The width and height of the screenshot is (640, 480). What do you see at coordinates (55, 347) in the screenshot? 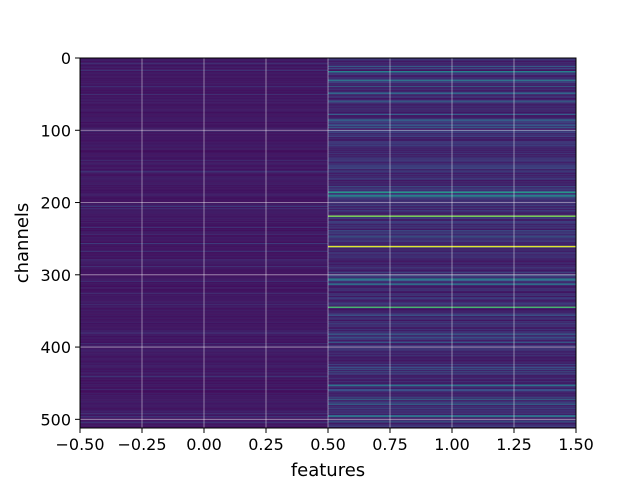
I see `y-tick-label: 400` at bounding box center [55, 347].